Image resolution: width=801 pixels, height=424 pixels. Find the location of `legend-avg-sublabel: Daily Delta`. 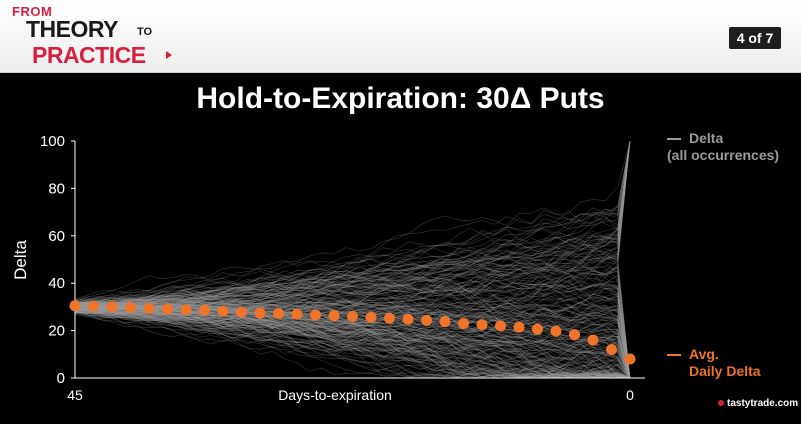

legend-avg-sublabel: Daily Delta is located at coordinates (725, 371).